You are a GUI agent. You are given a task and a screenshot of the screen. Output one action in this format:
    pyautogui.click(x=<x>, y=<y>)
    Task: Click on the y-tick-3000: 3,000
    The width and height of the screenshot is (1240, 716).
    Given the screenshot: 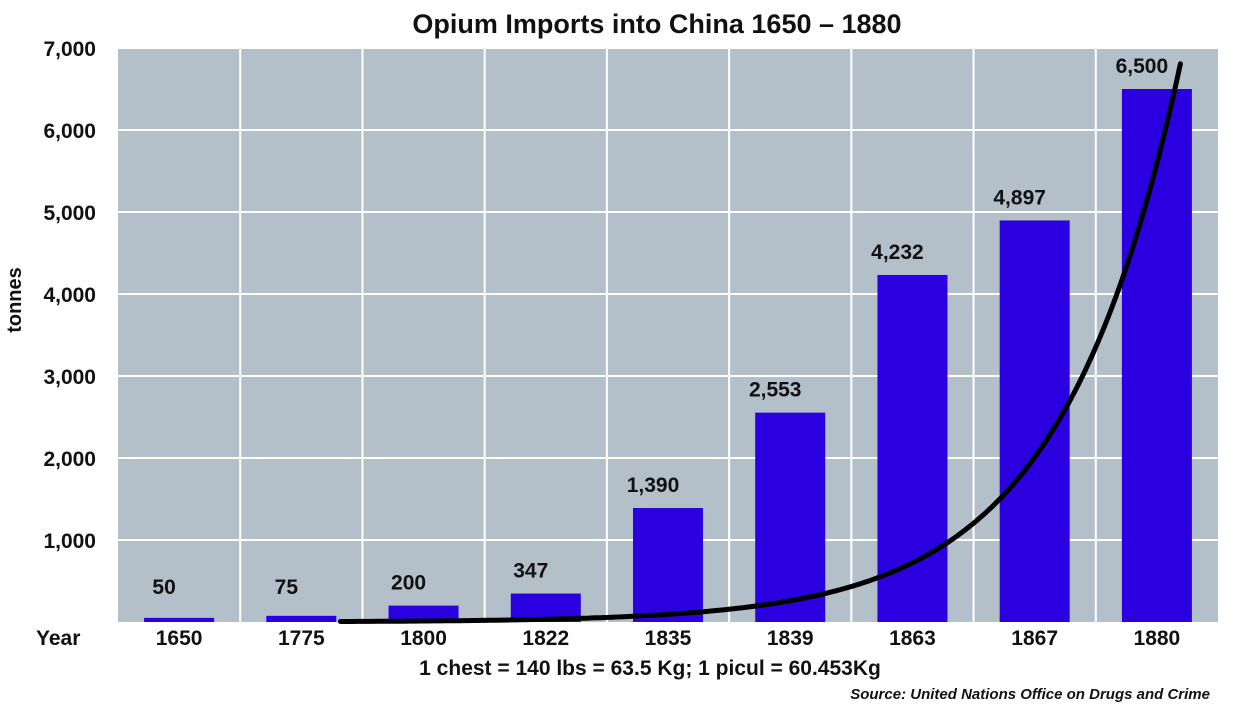 What is the action you would take?
    pyautogui.click(x=69, y=377)
    